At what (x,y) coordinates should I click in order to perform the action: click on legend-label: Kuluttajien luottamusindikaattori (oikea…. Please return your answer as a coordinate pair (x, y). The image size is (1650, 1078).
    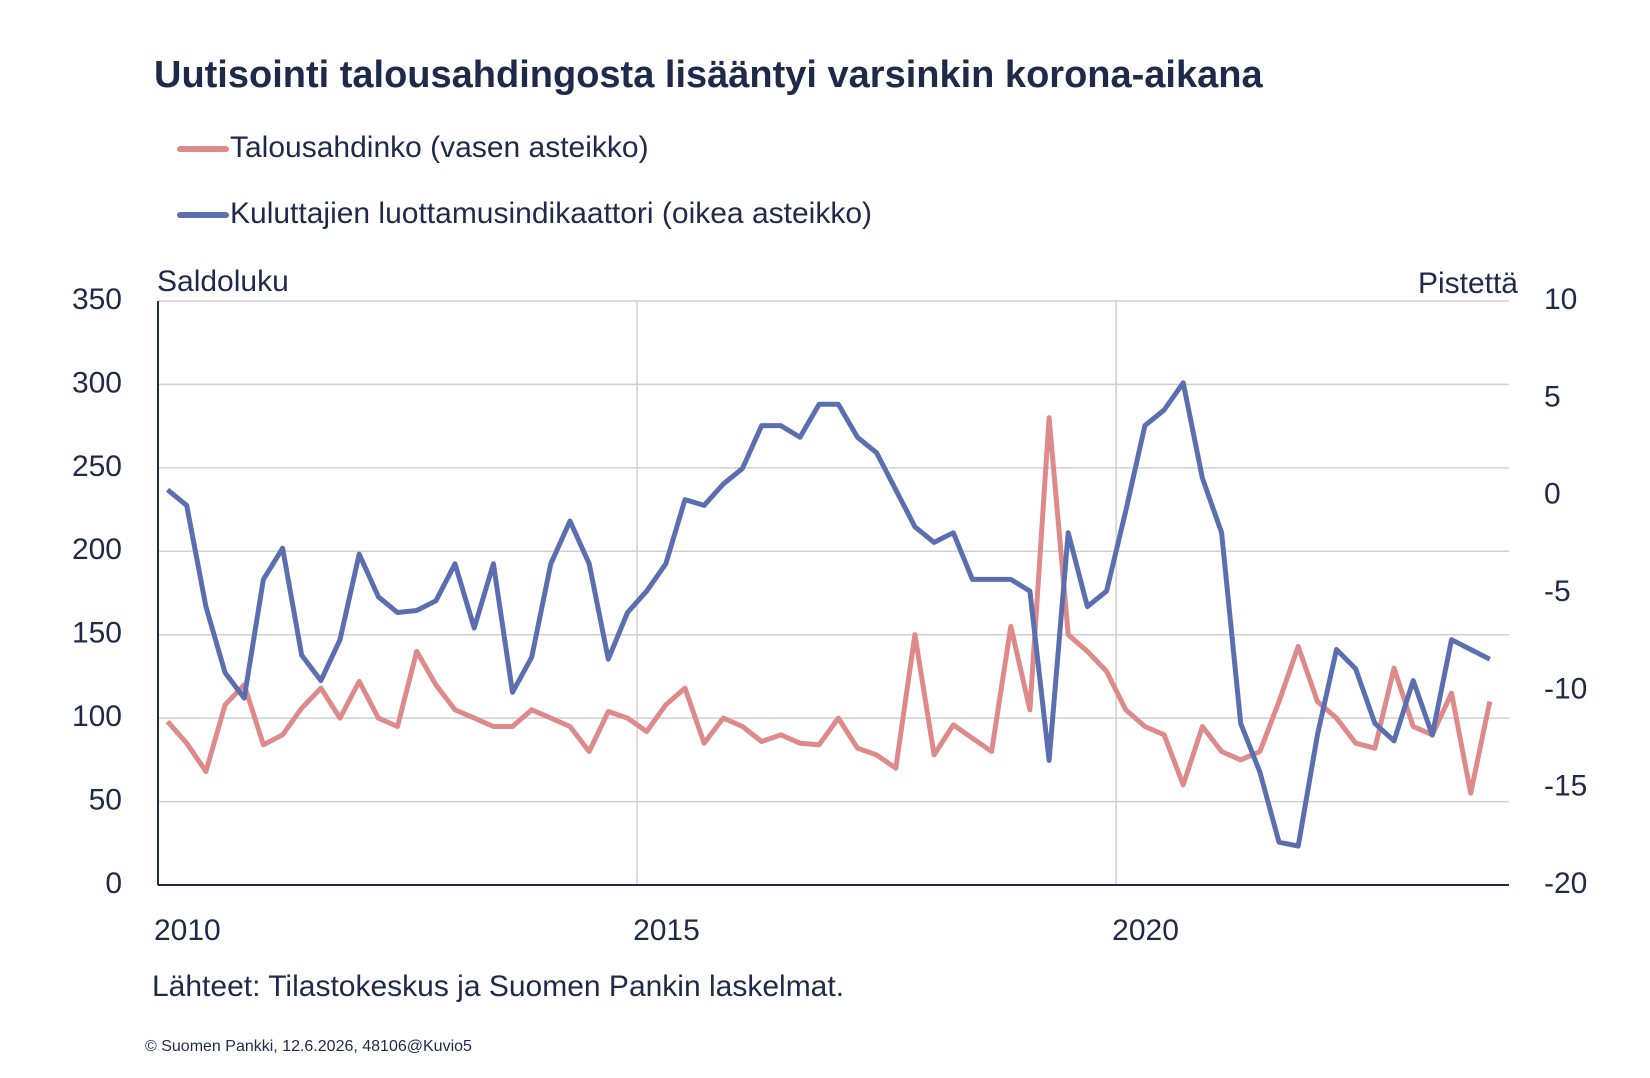
    Looking at the image, I should click on (551, 213).